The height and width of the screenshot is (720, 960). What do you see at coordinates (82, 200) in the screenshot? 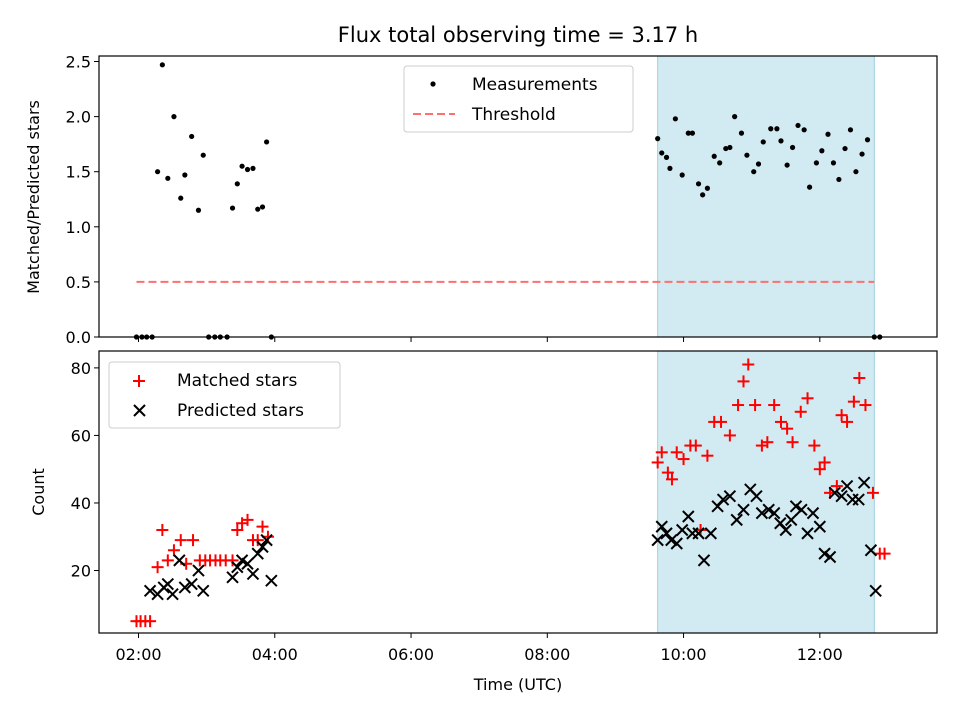
I see `top-y-ticks: 0.0 0.5 1.0 1.5 2.0 2.5` at bounding box center [82, 200].